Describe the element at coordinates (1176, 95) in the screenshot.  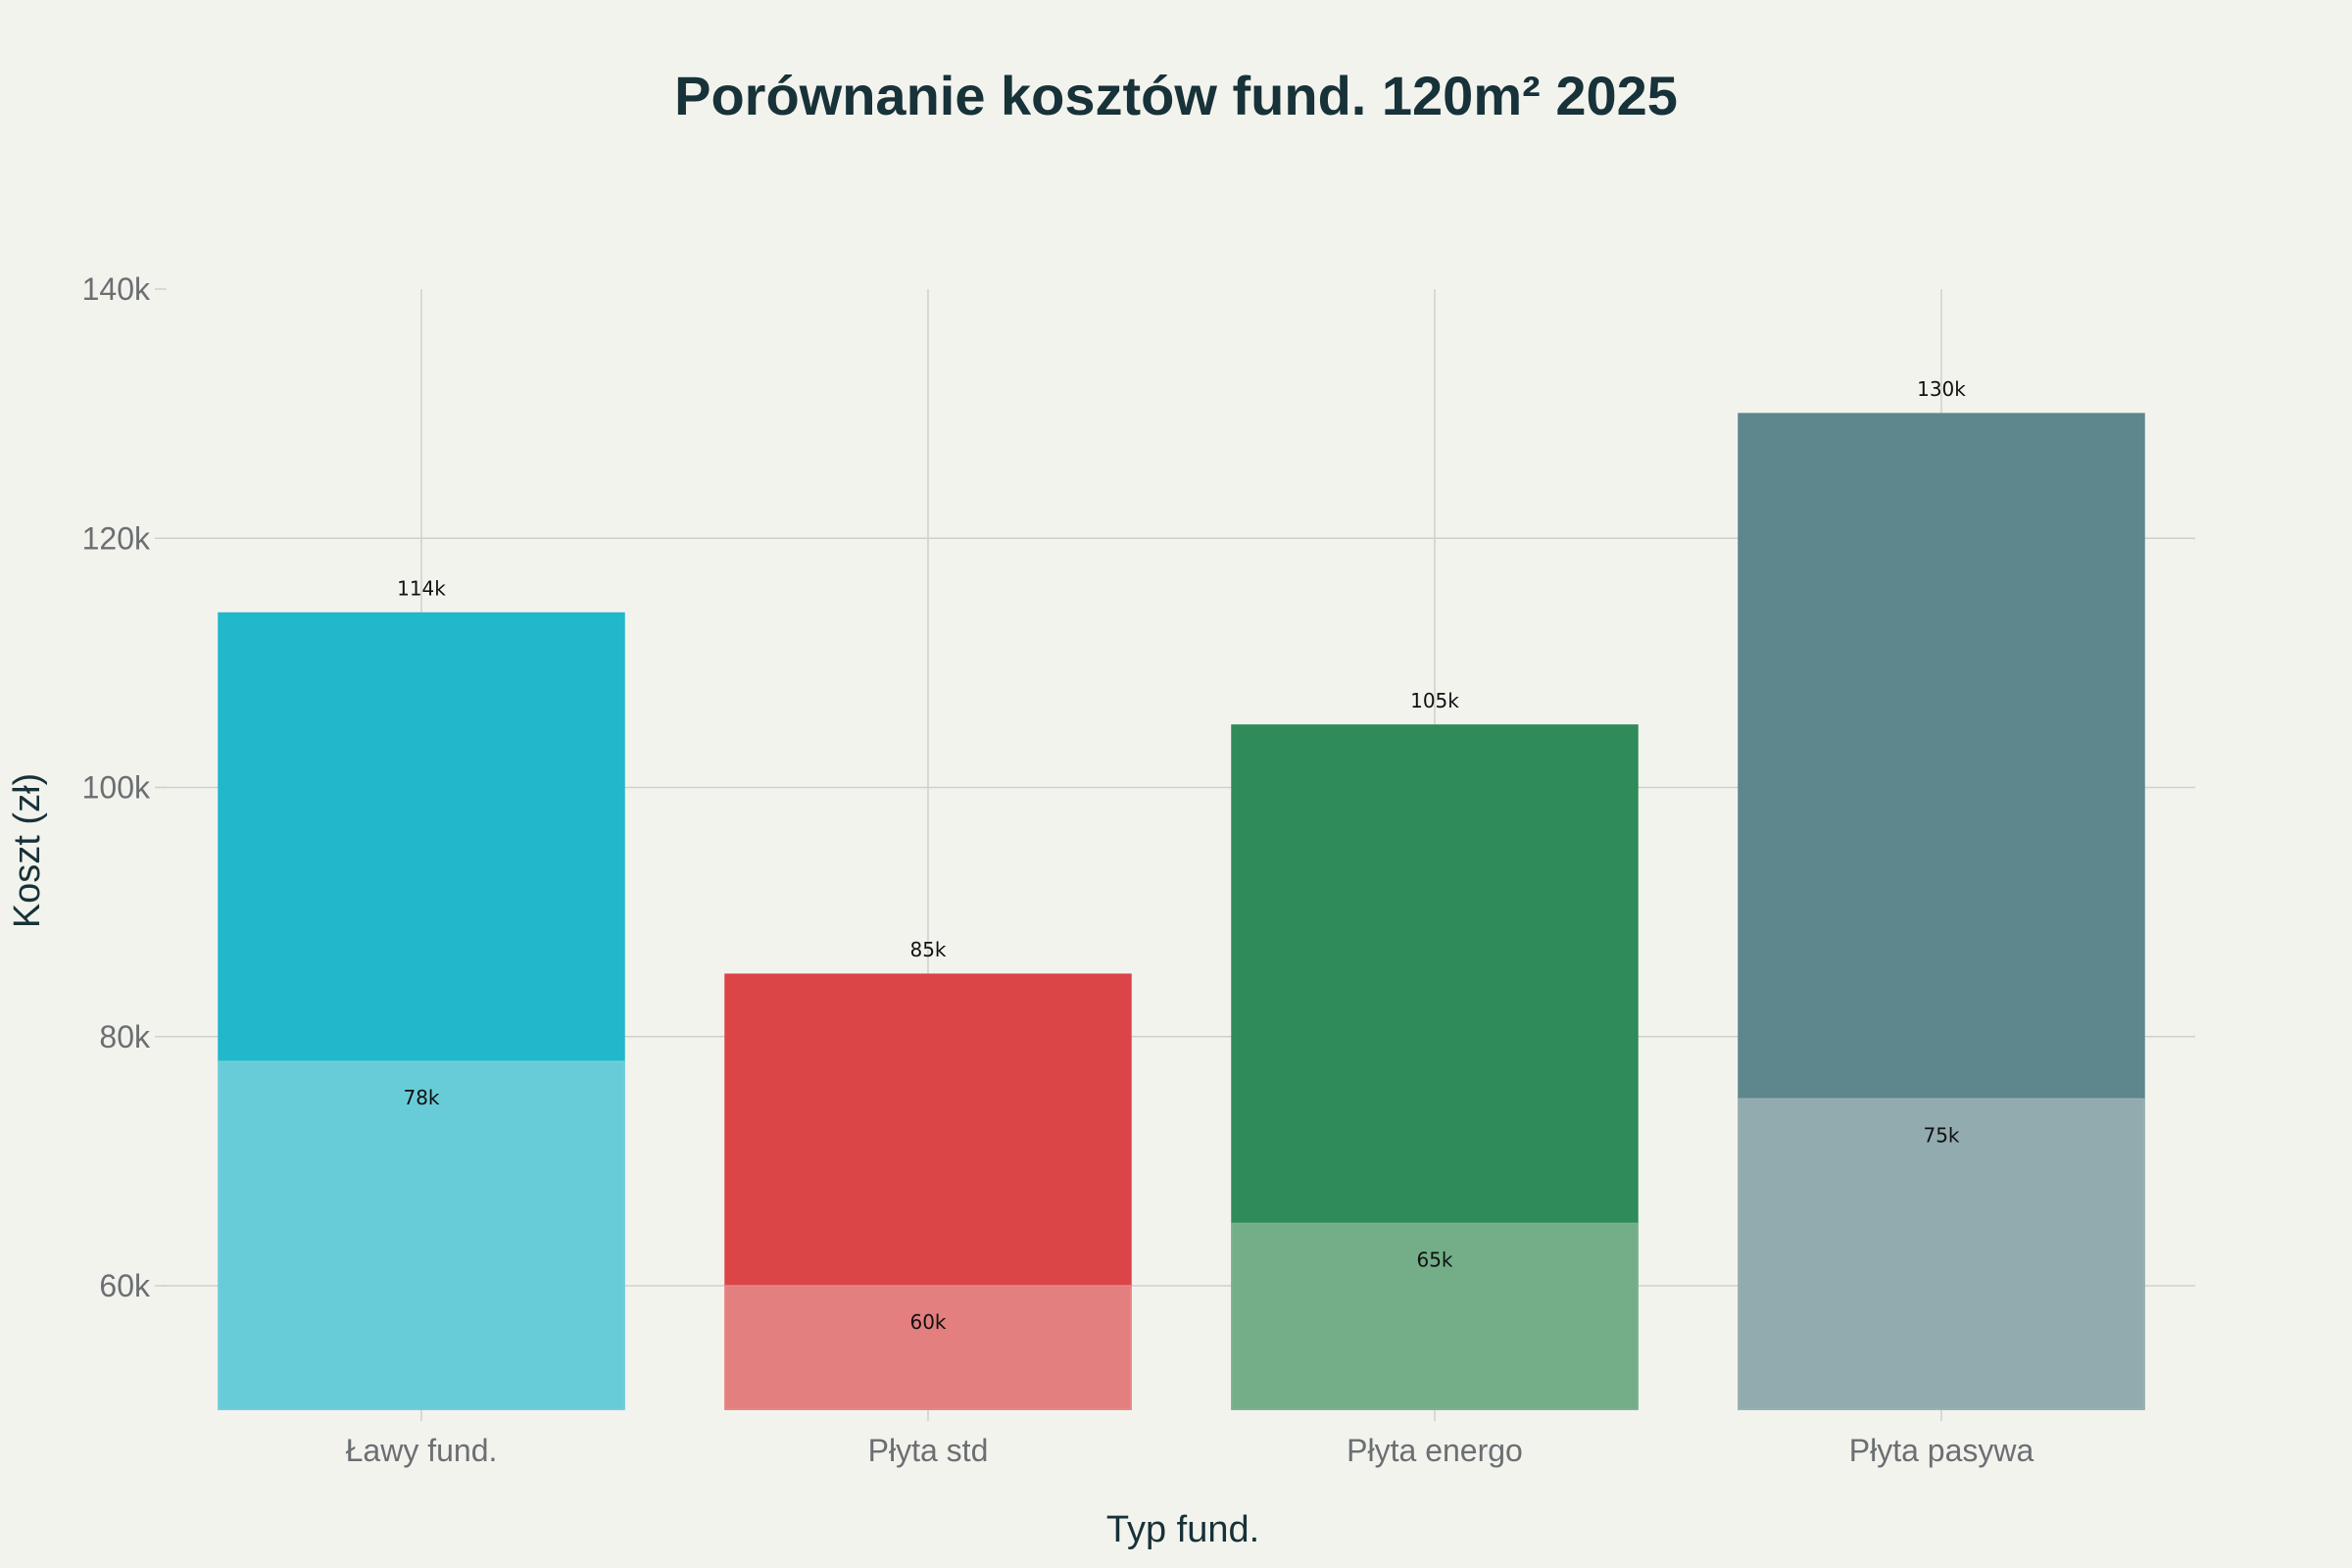
I see `chart-title: Porównanie kosztów fund. 120m² 2025` at that location.